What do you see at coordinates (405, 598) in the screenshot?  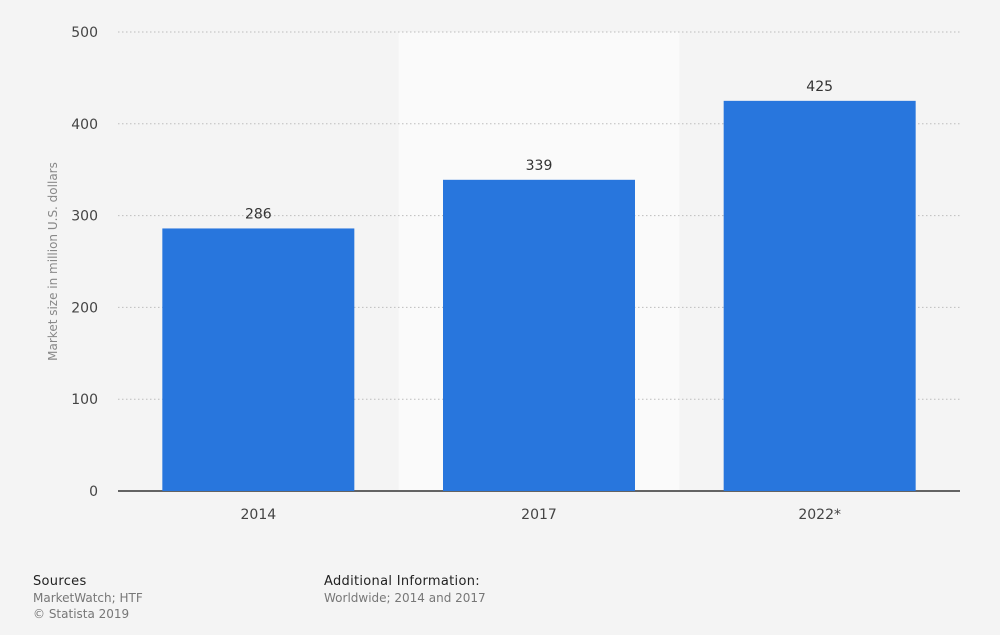 I see `additional-info-line: Worldwide; 2014 and 2017` at bounding box center [405, 598].